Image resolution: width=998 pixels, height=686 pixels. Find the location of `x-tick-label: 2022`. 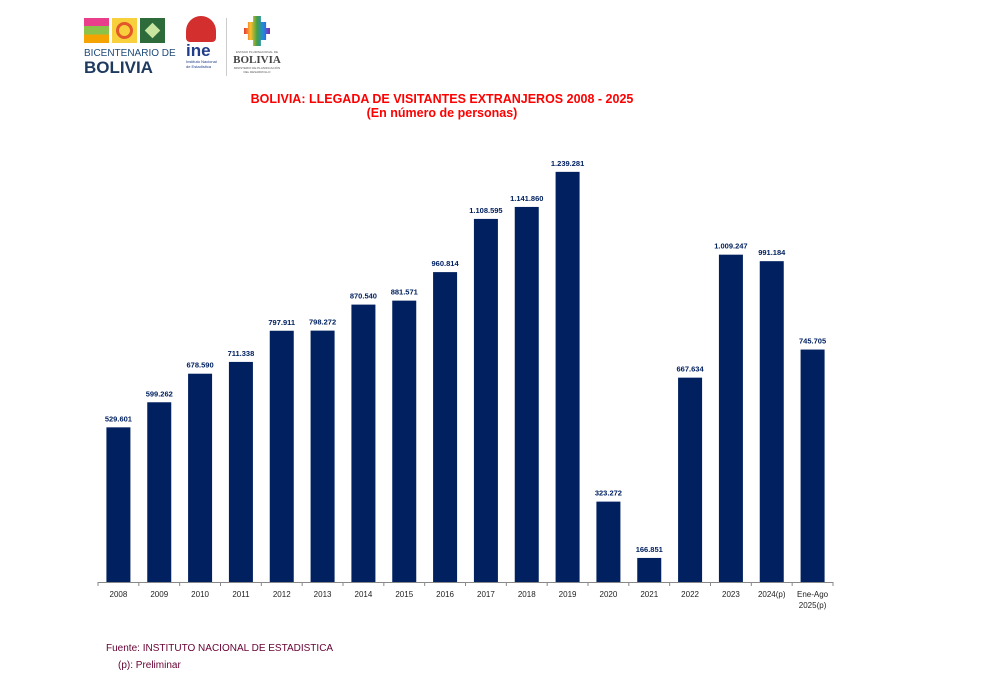

x-tick-label: 2022 is located at coordinates (690, 594).